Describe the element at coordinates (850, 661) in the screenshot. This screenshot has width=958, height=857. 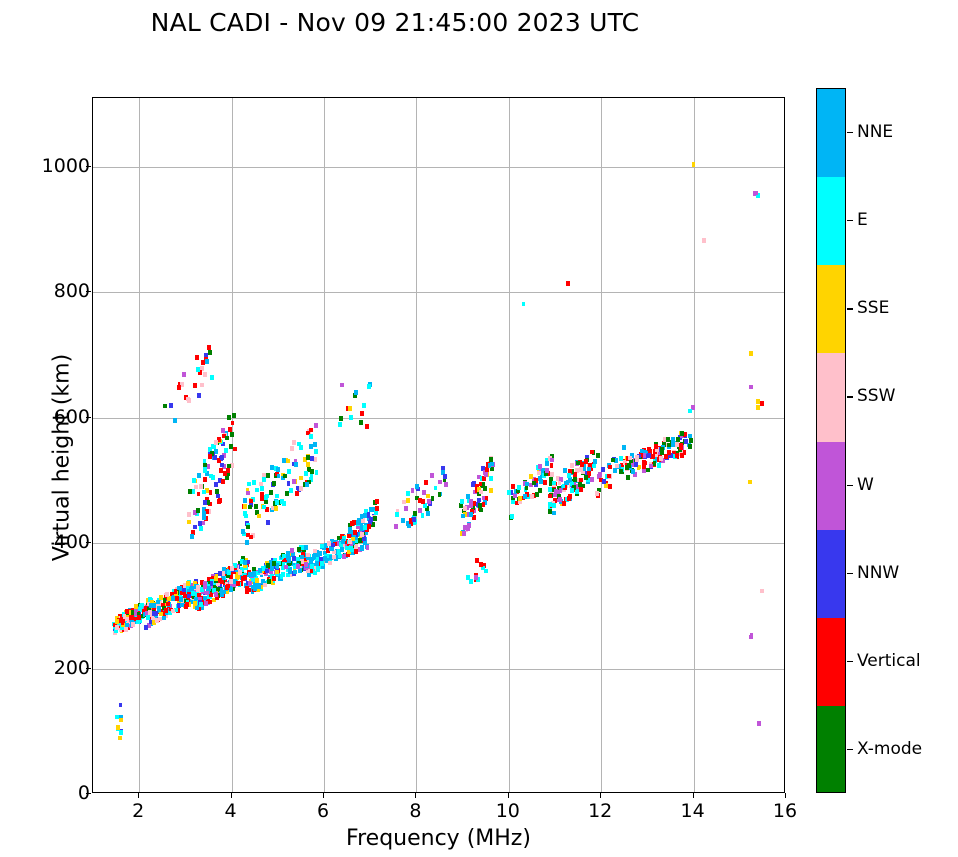
I see `colorbar-tick` at that location.